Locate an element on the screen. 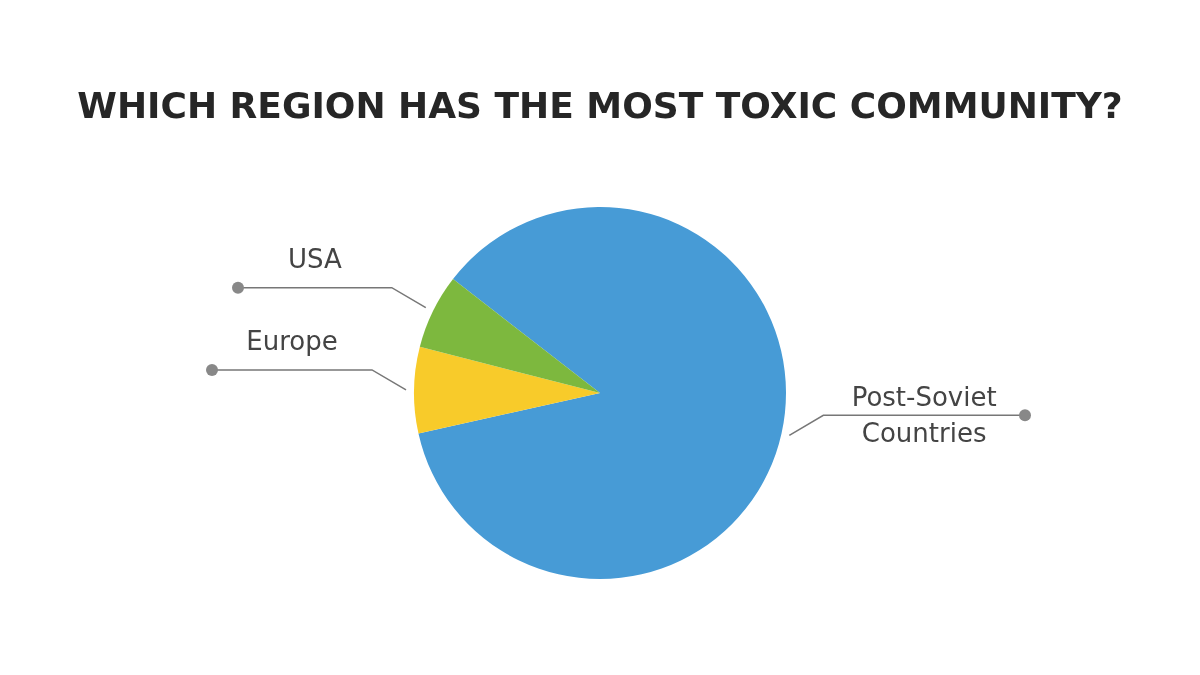  slice-label: USA is located at coordinates (314, 258).